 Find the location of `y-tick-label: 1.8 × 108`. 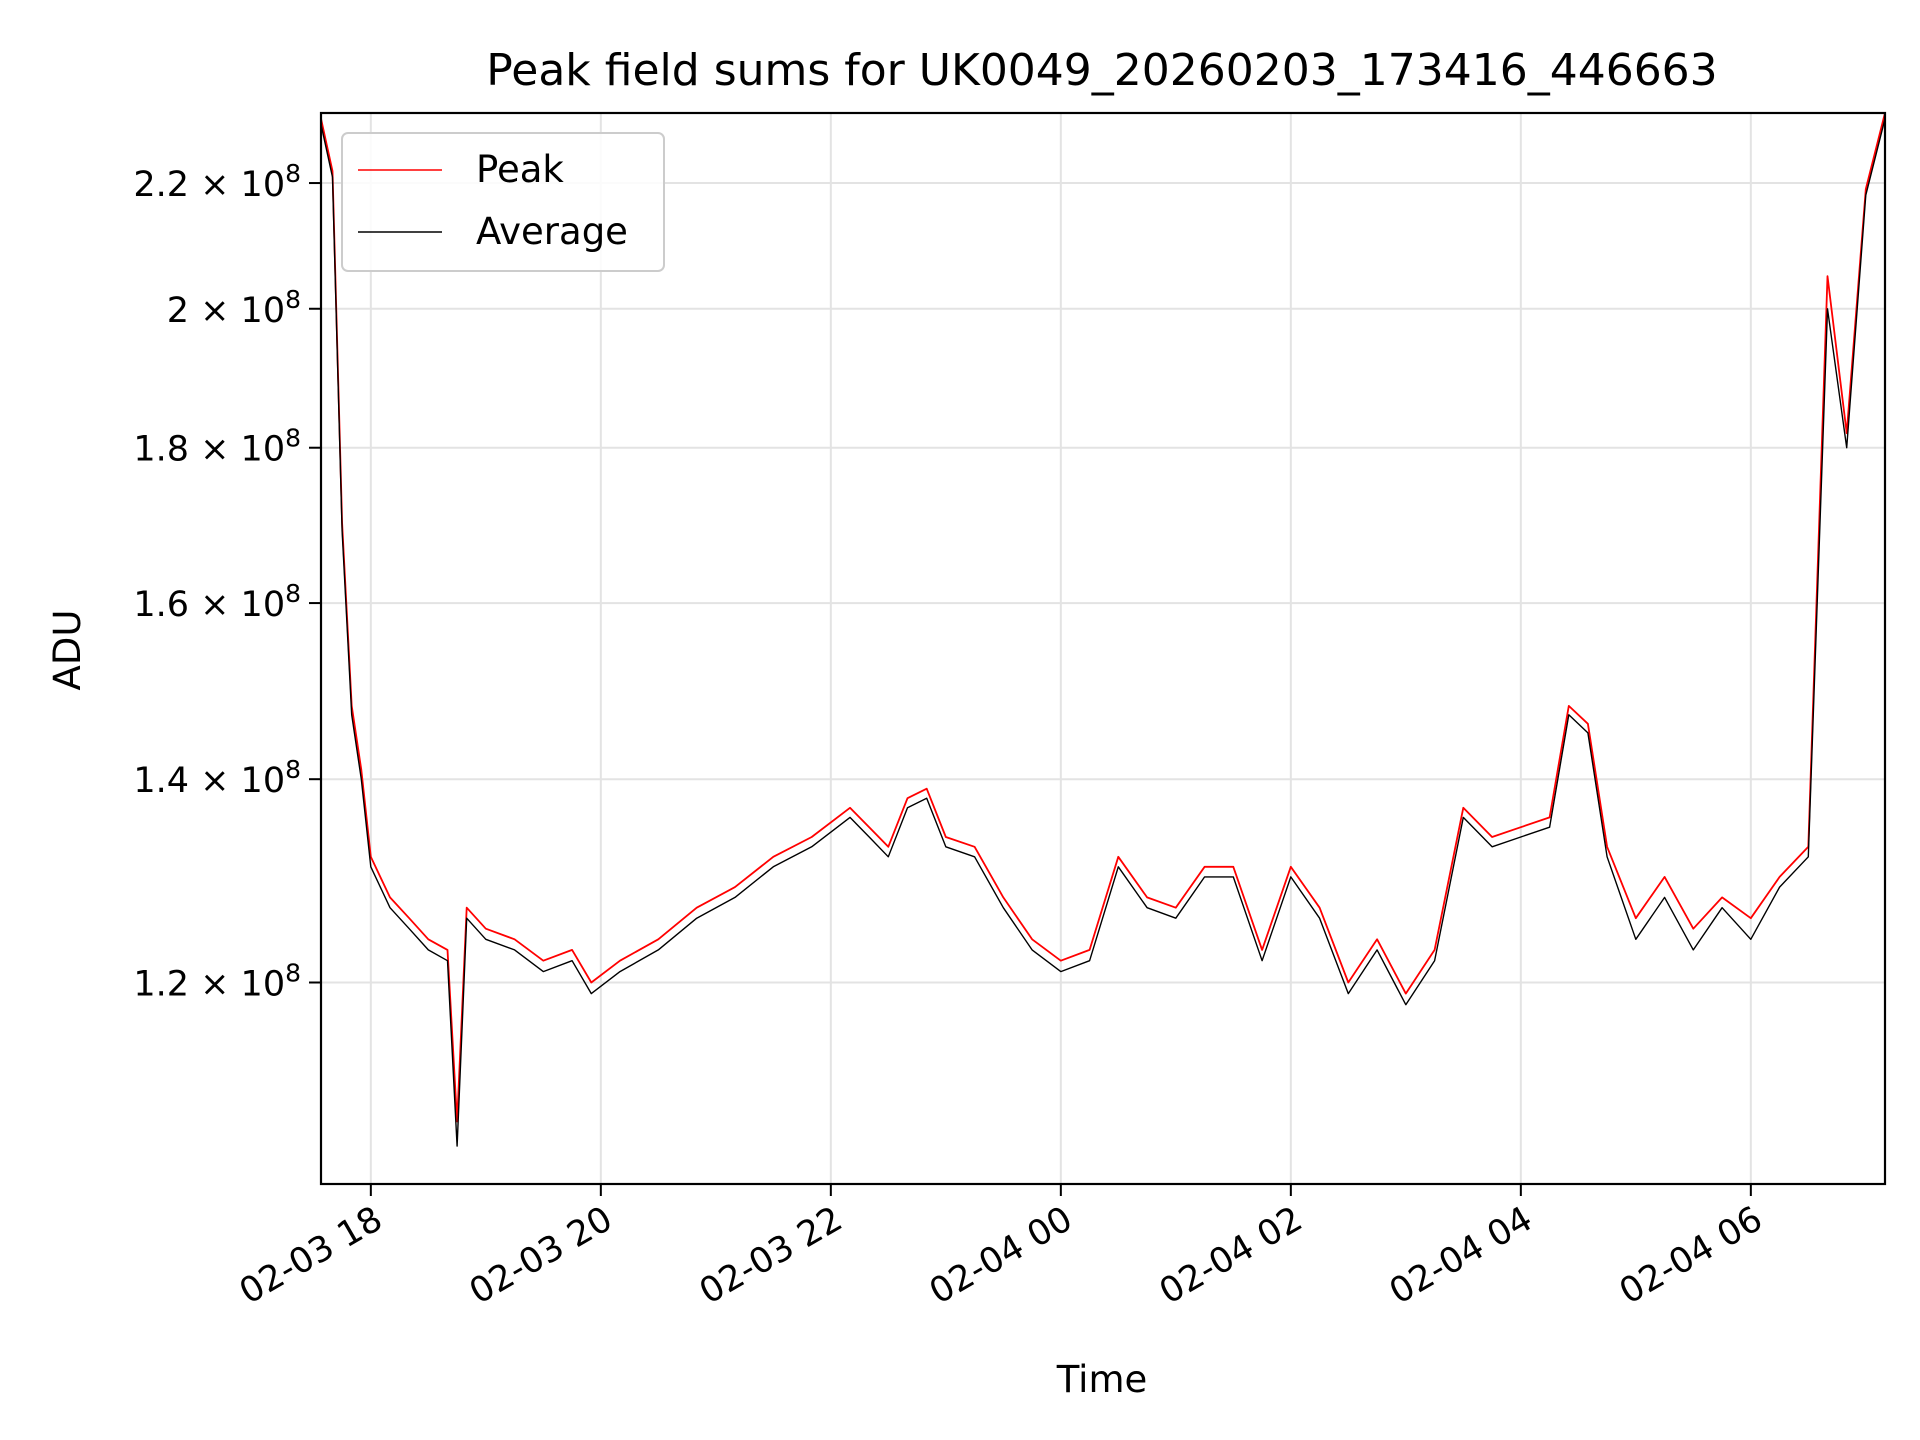

y-tick-label: 1.8 × 108 is located at coordinates (217, 447).